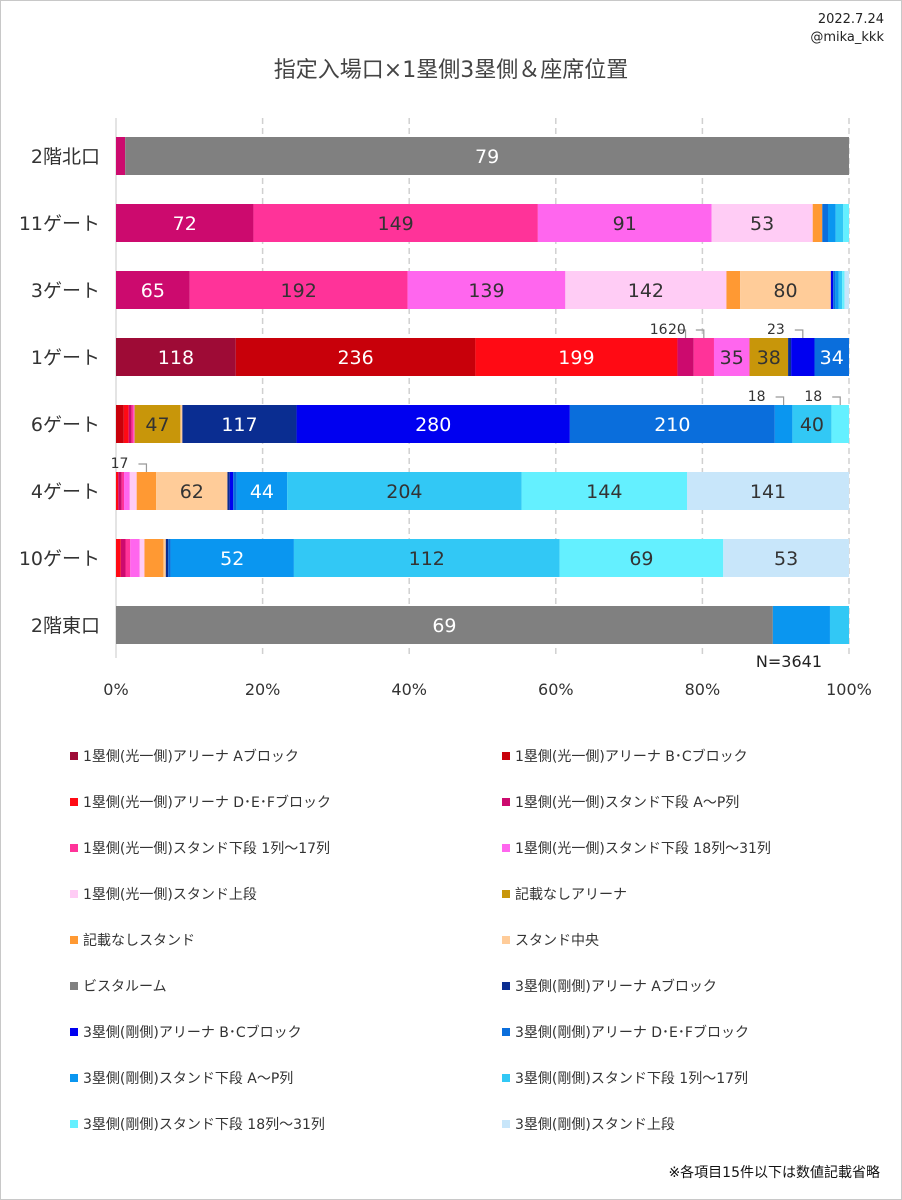  I want to click on bar-value-label: 144, so click(604, 492).